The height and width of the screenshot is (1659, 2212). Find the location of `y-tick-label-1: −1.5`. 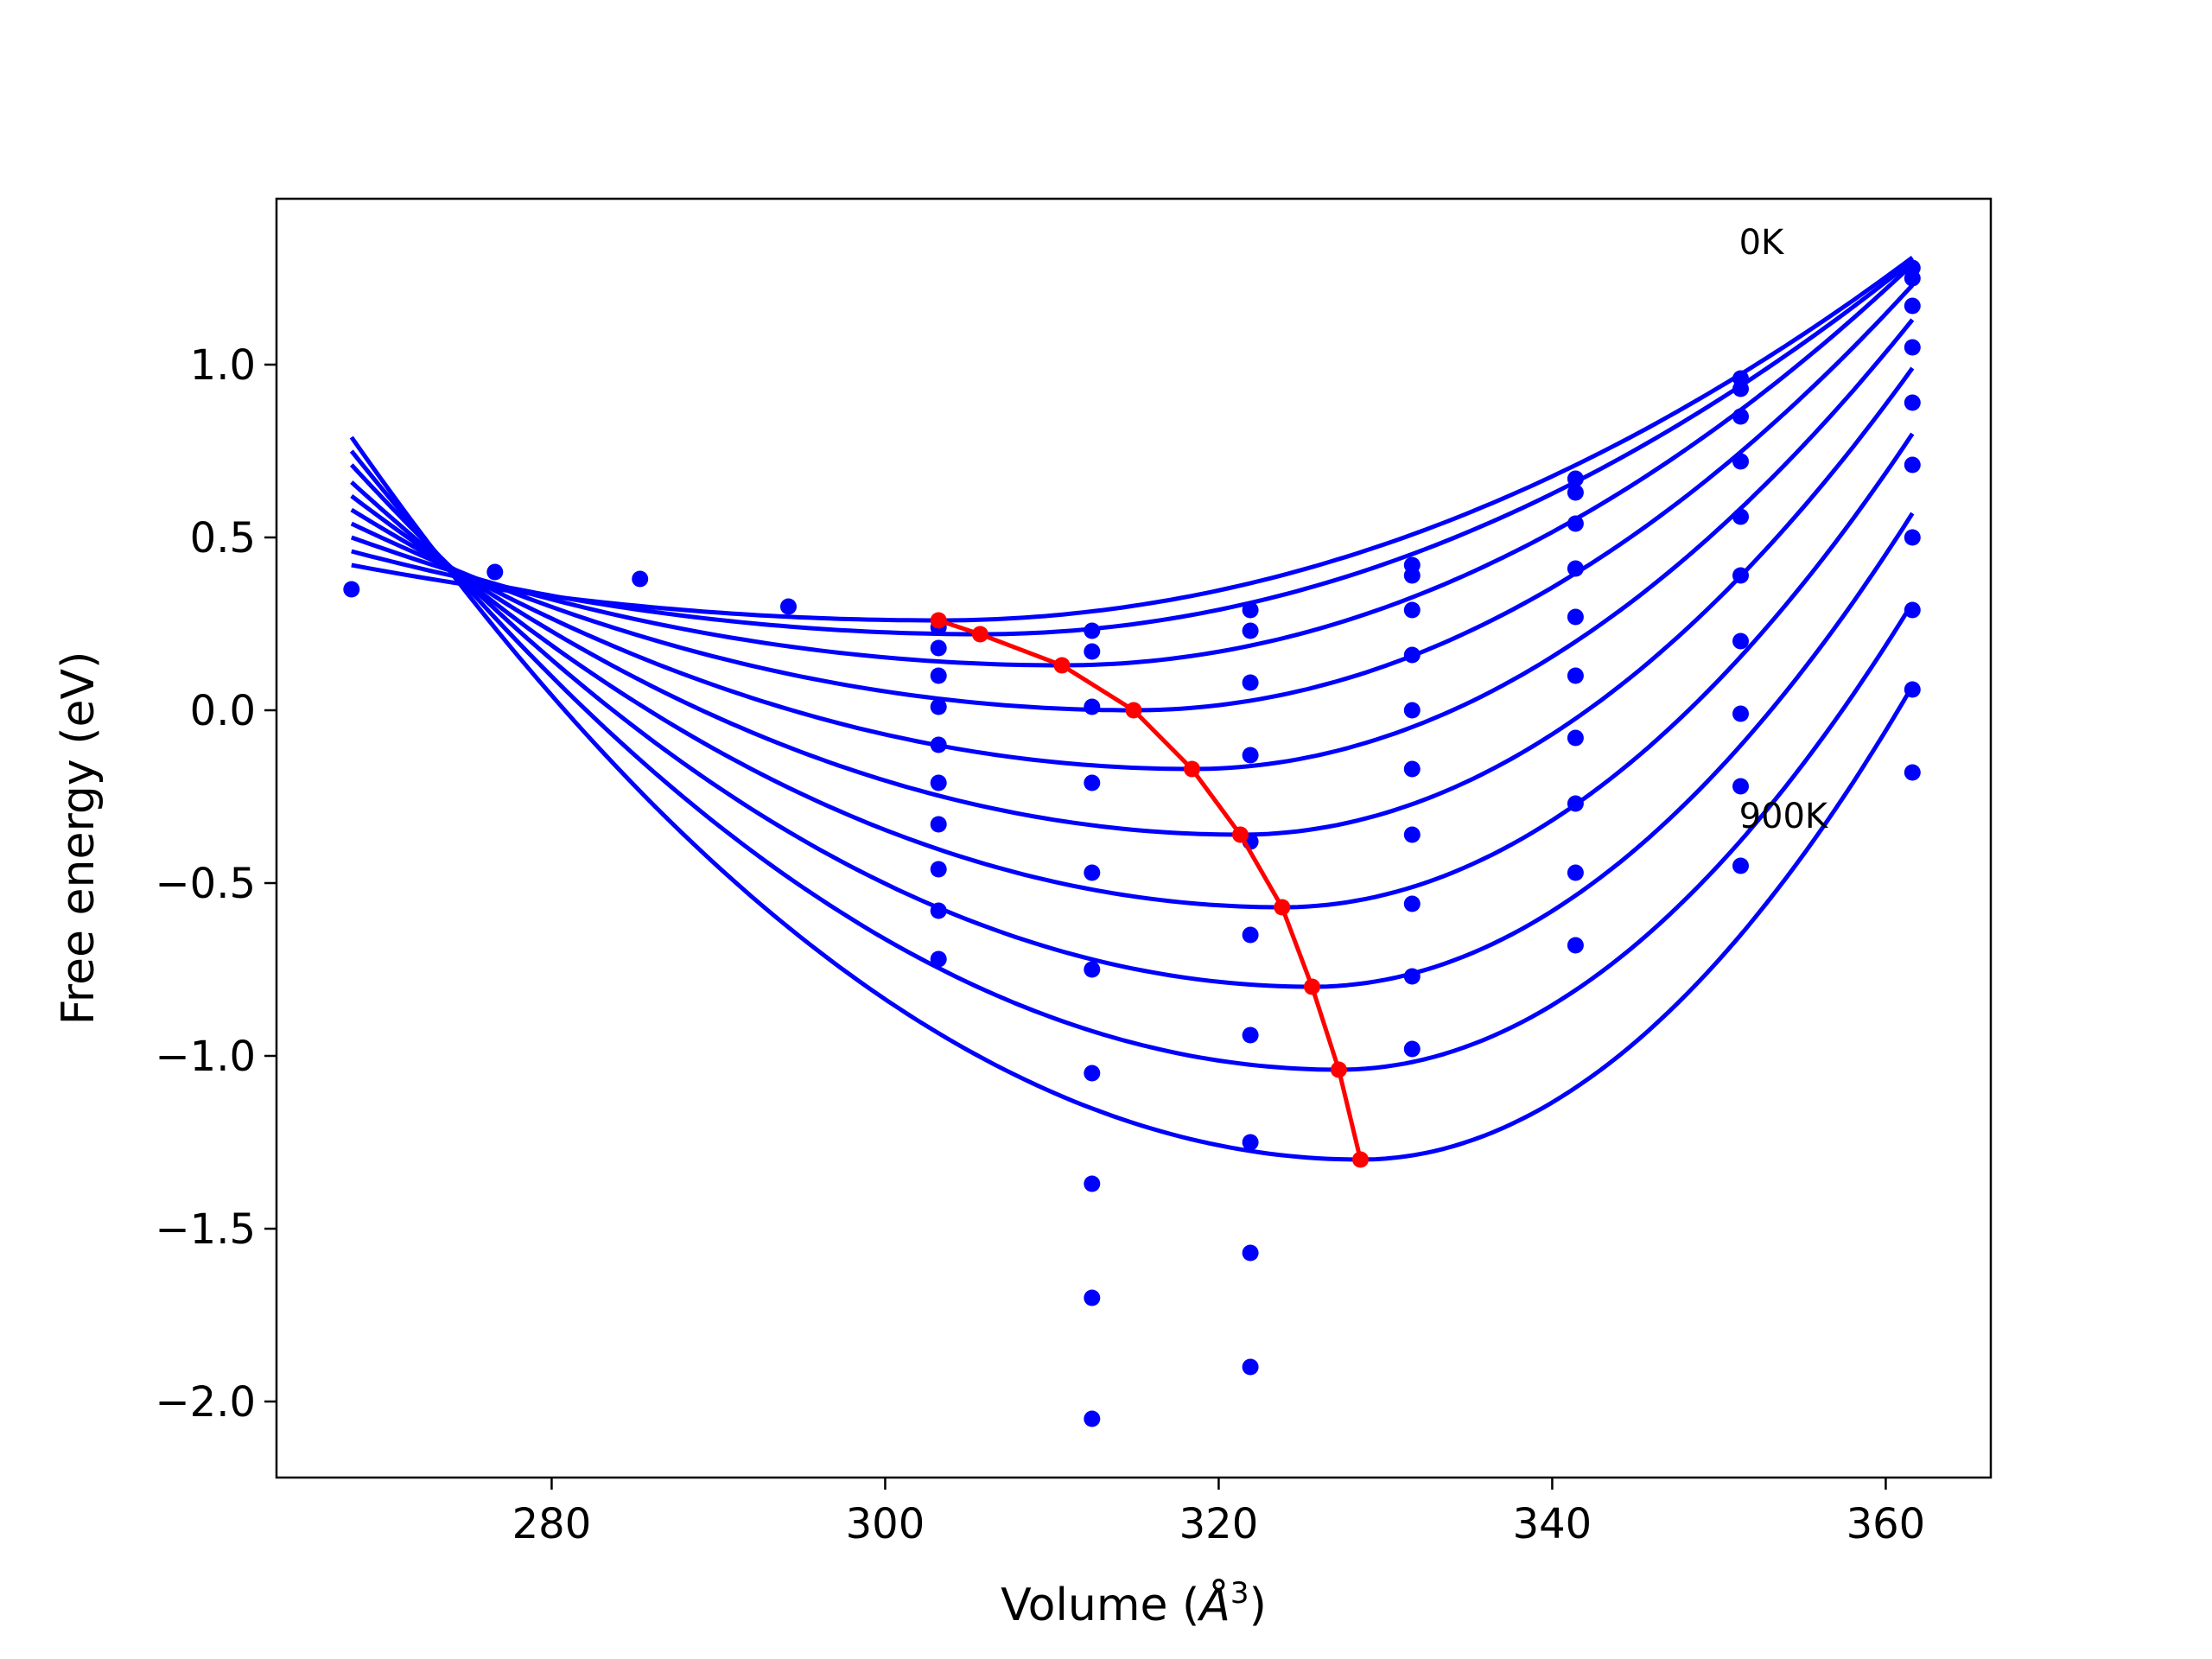

y-tick-label-1: −1.5 is located at coordinates (205, 1229).